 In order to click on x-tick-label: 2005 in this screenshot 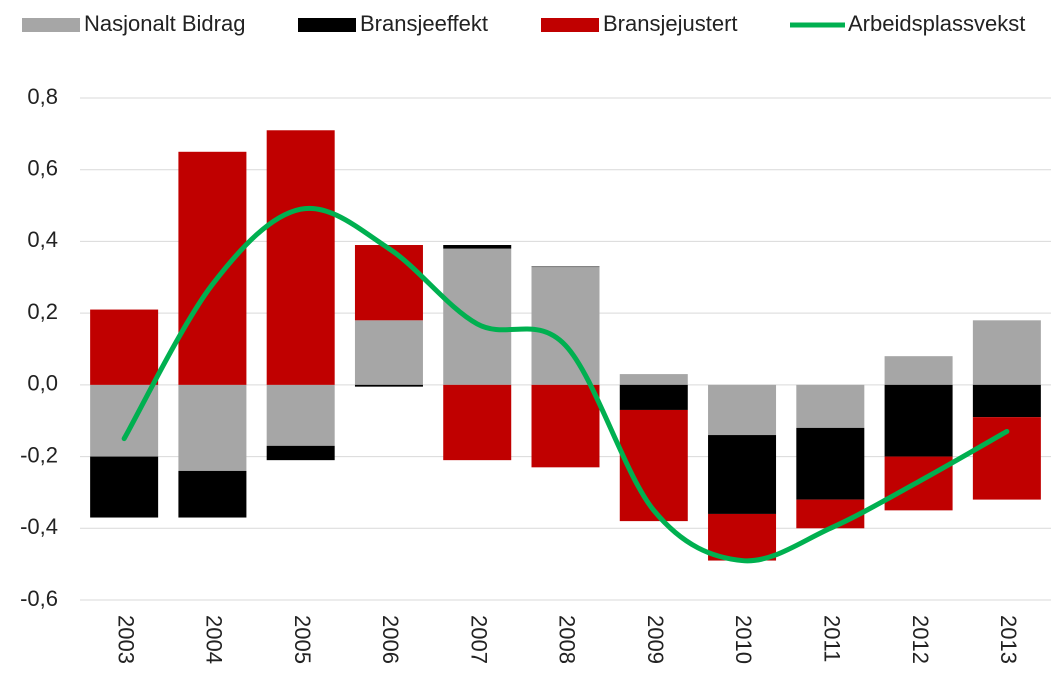, I will do `click(302, 639)`.